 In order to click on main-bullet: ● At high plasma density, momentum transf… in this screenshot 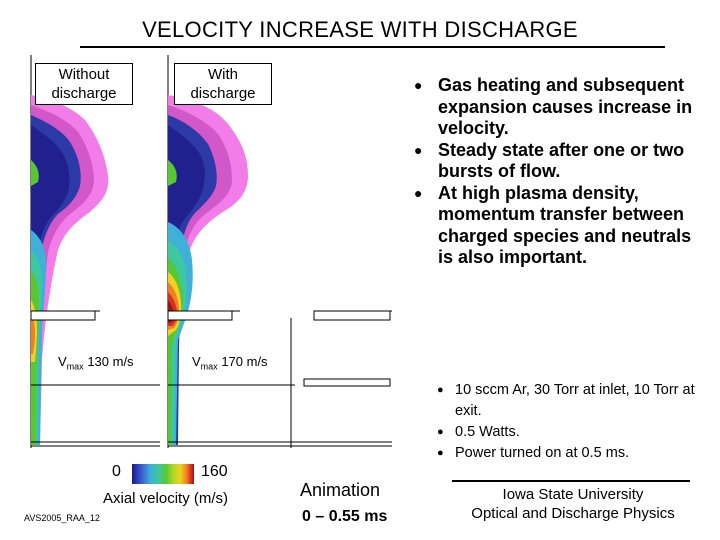, I will do `click(560, 226)`.